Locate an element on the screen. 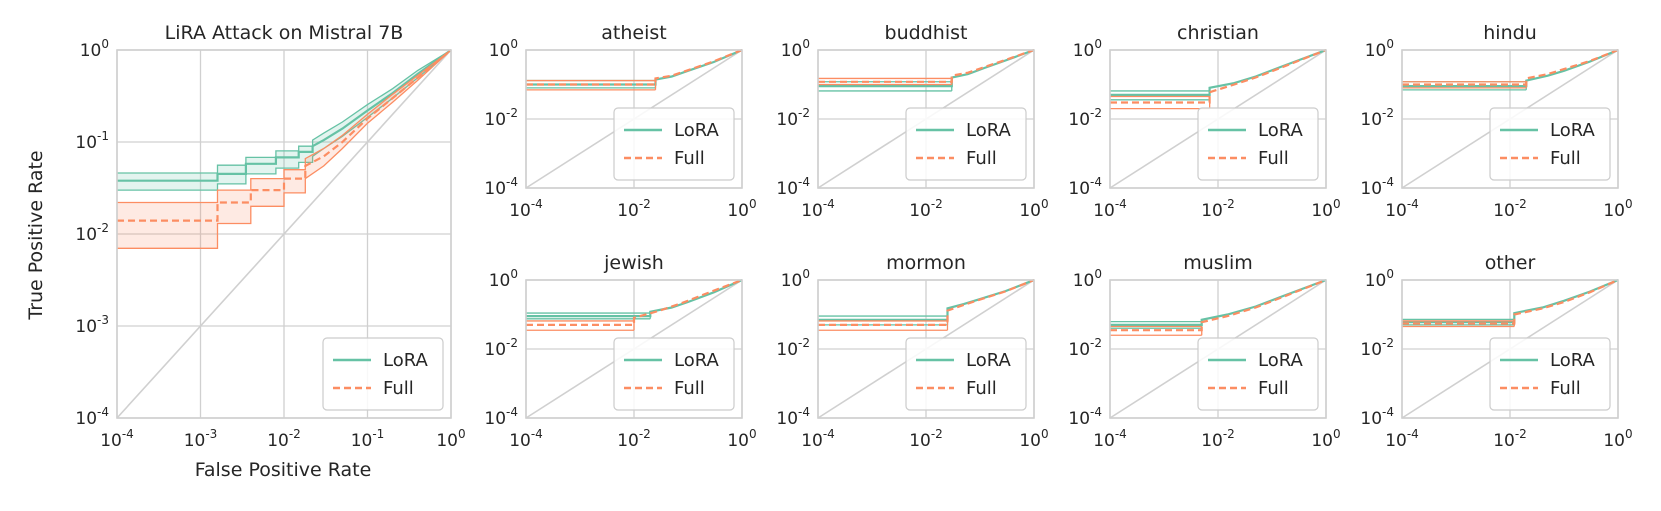 The image size is (1661, 511). band-upper-full is located at coordinates (284, 126).